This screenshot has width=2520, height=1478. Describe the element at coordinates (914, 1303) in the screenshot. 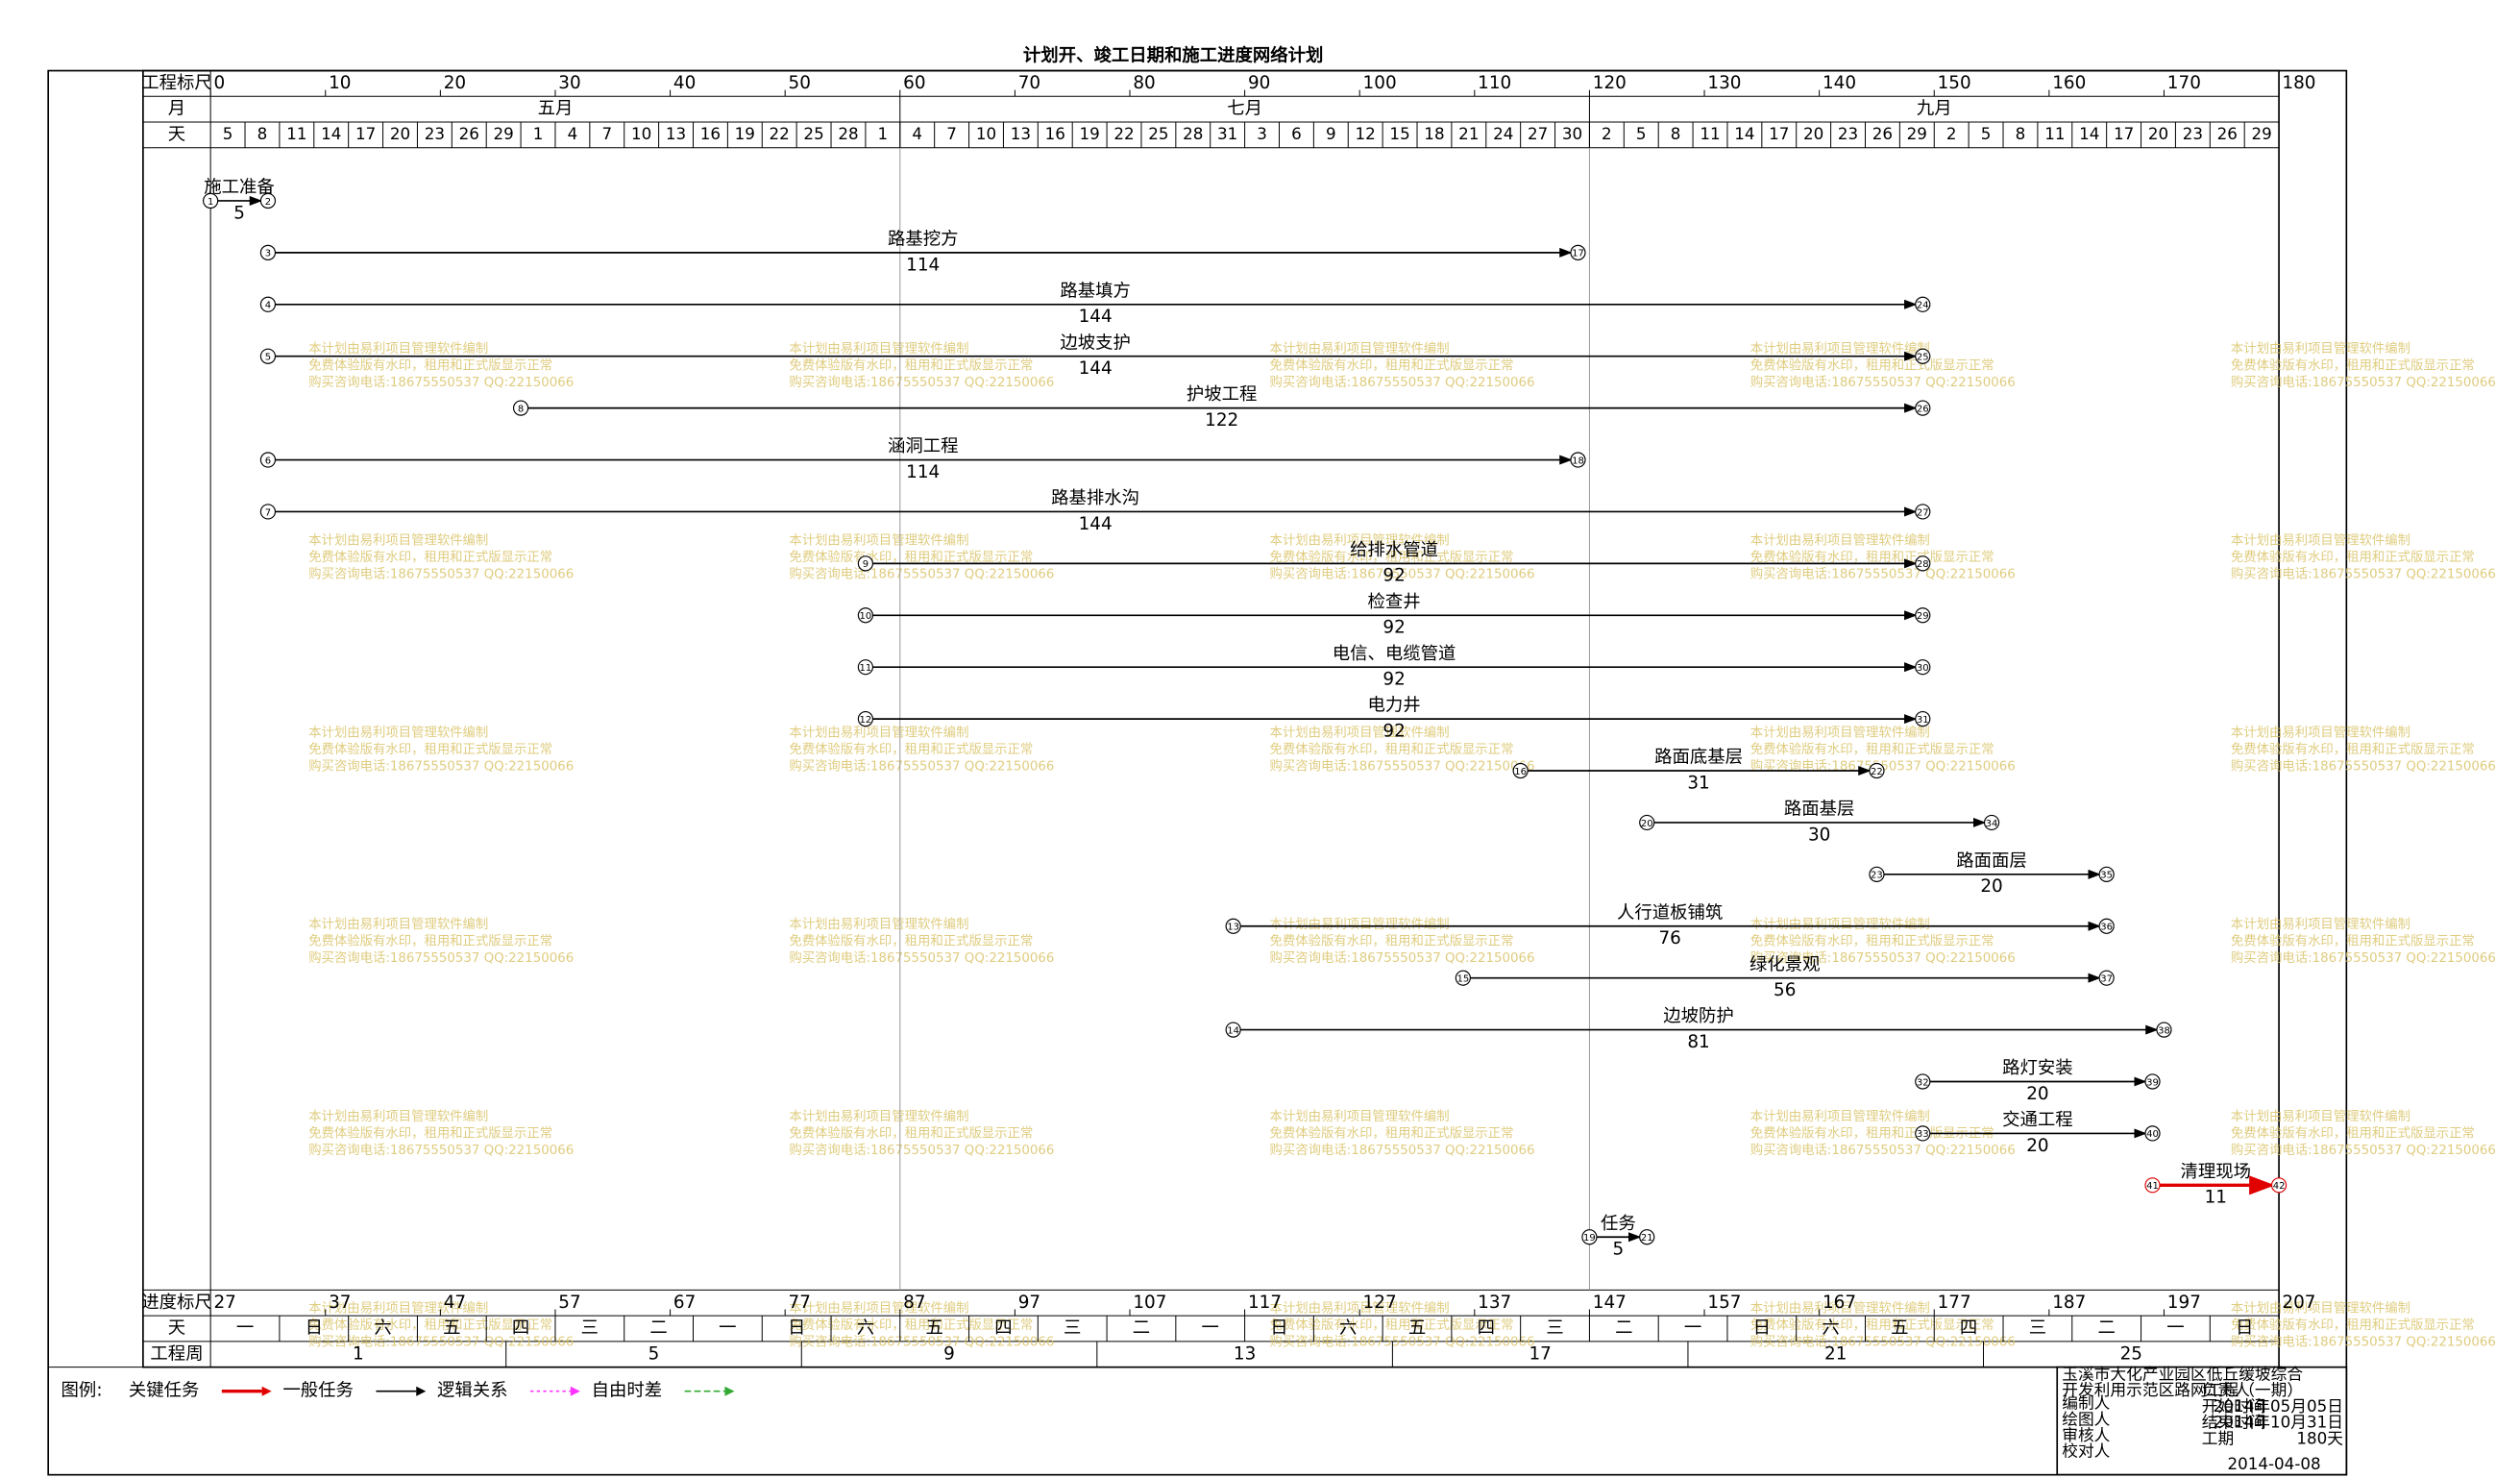

I see `progress-tick-label: 87` at that location.